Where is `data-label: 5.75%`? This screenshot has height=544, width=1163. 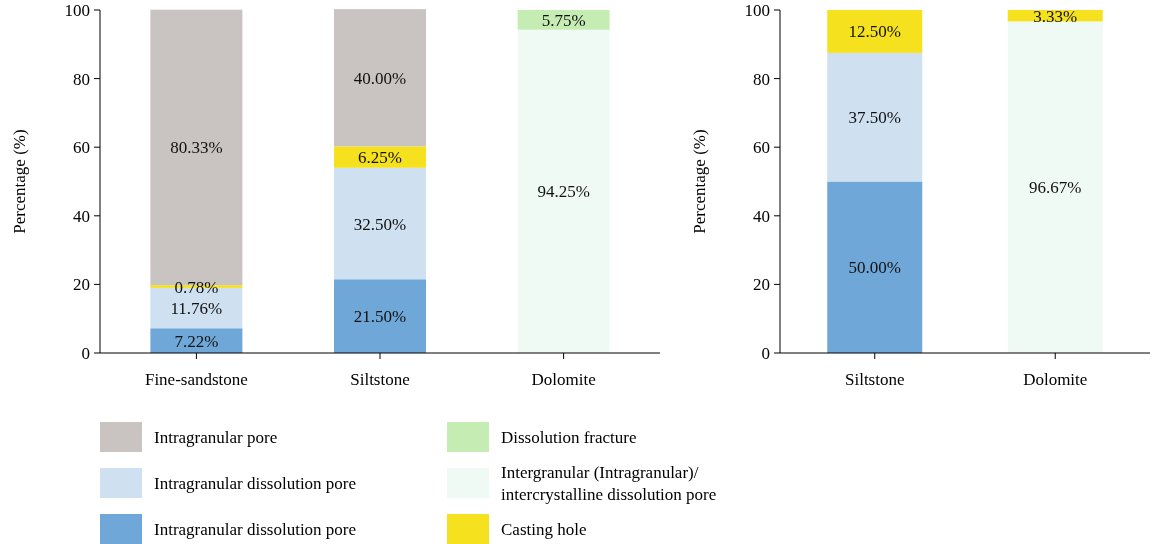
data-label: 5.75% is located at coordinates (563, 20).